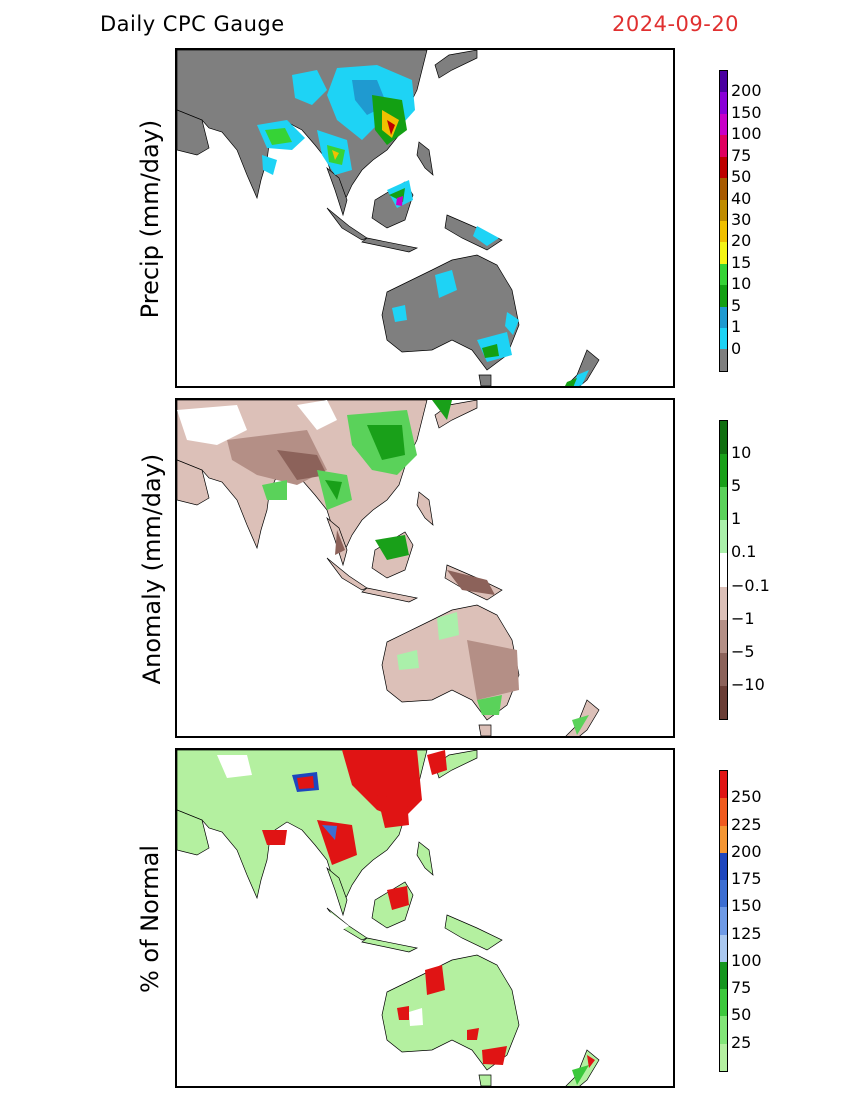  I want to click on map-title: Daily CPC Gauge, so click(192, 24).